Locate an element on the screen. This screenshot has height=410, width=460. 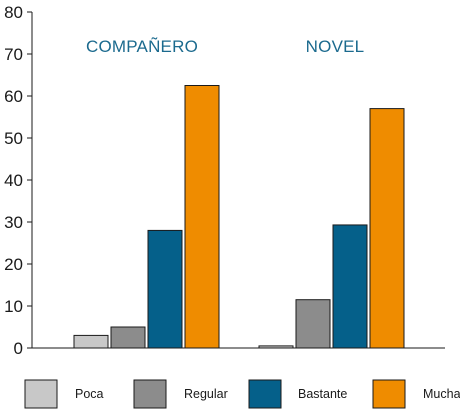
legend-label-bastante: Bastante is located at coordinates (322, 394).